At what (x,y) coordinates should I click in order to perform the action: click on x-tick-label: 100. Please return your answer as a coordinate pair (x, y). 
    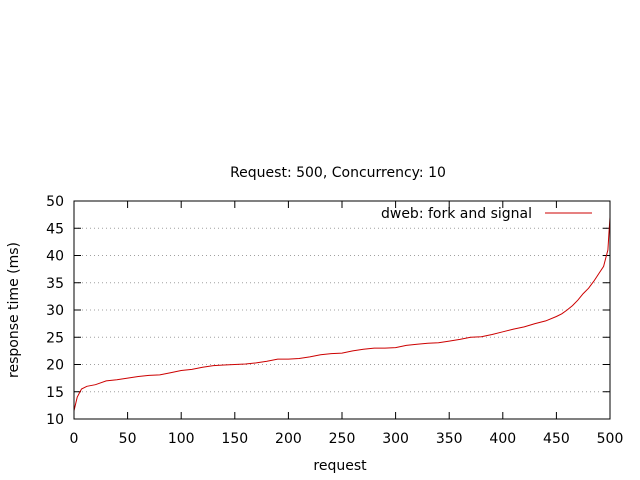
    Looking at the image, I should click on (181, 439).